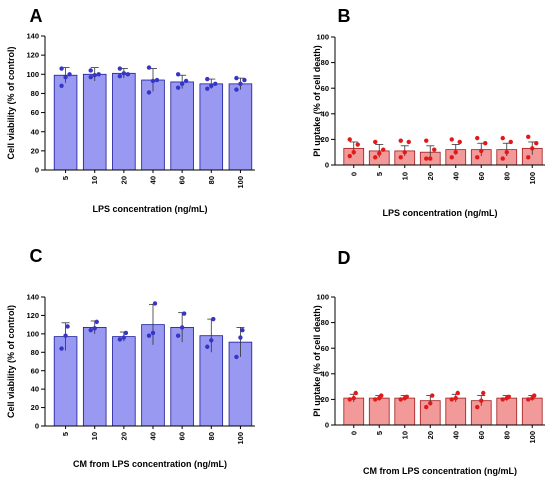 This screenshot has height=482, width=550. I want to click on panel-letter: D, so click(344, 258).